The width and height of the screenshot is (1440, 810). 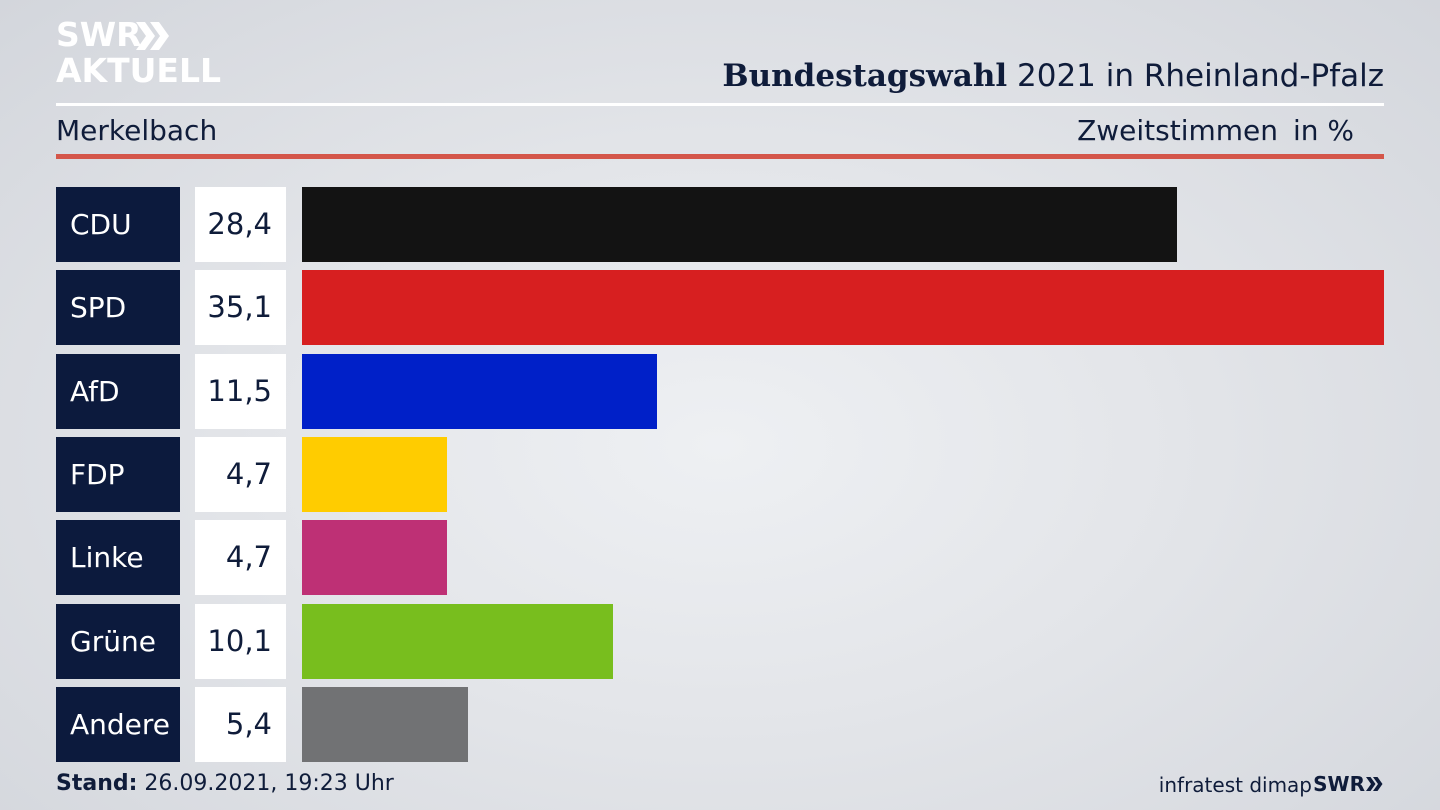 I want to click on timestamp: Stand: 26.09.2021, 19:23 Uhr, so click(x=225, y=783).